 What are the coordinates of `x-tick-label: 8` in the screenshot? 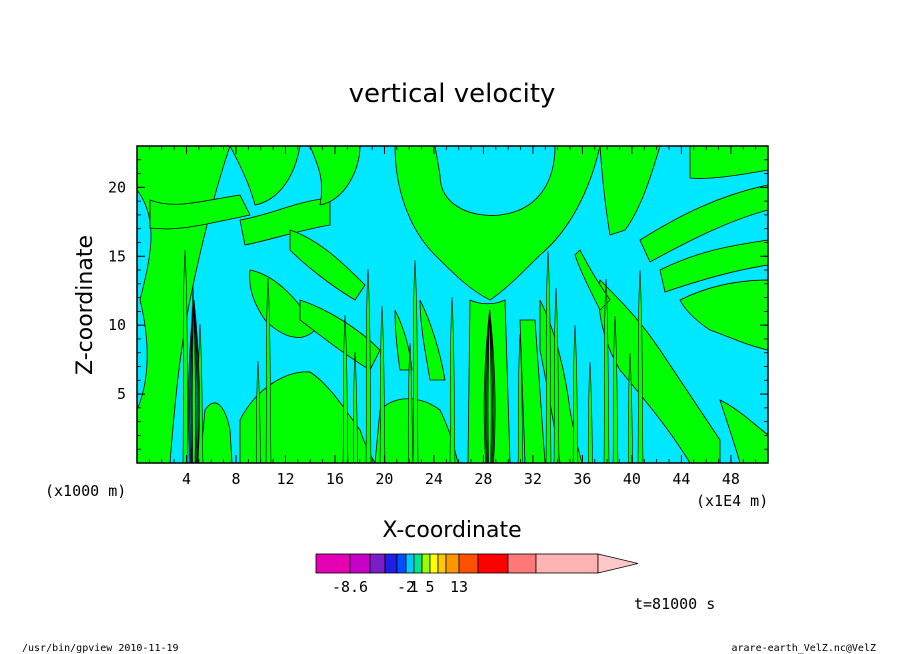 It's located at (235, 479).